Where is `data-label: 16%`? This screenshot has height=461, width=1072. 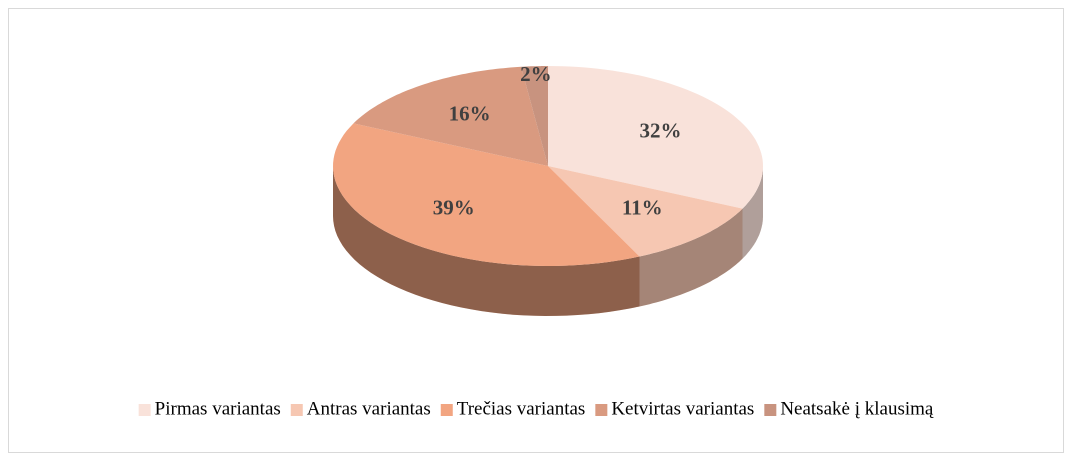 data-label: 16% is located at coordinates (470, 114).